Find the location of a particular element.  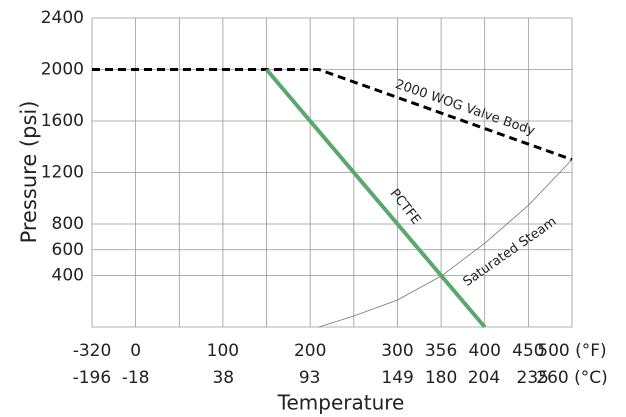

x-tick-label: 200 is located at coordinates (310, 351).